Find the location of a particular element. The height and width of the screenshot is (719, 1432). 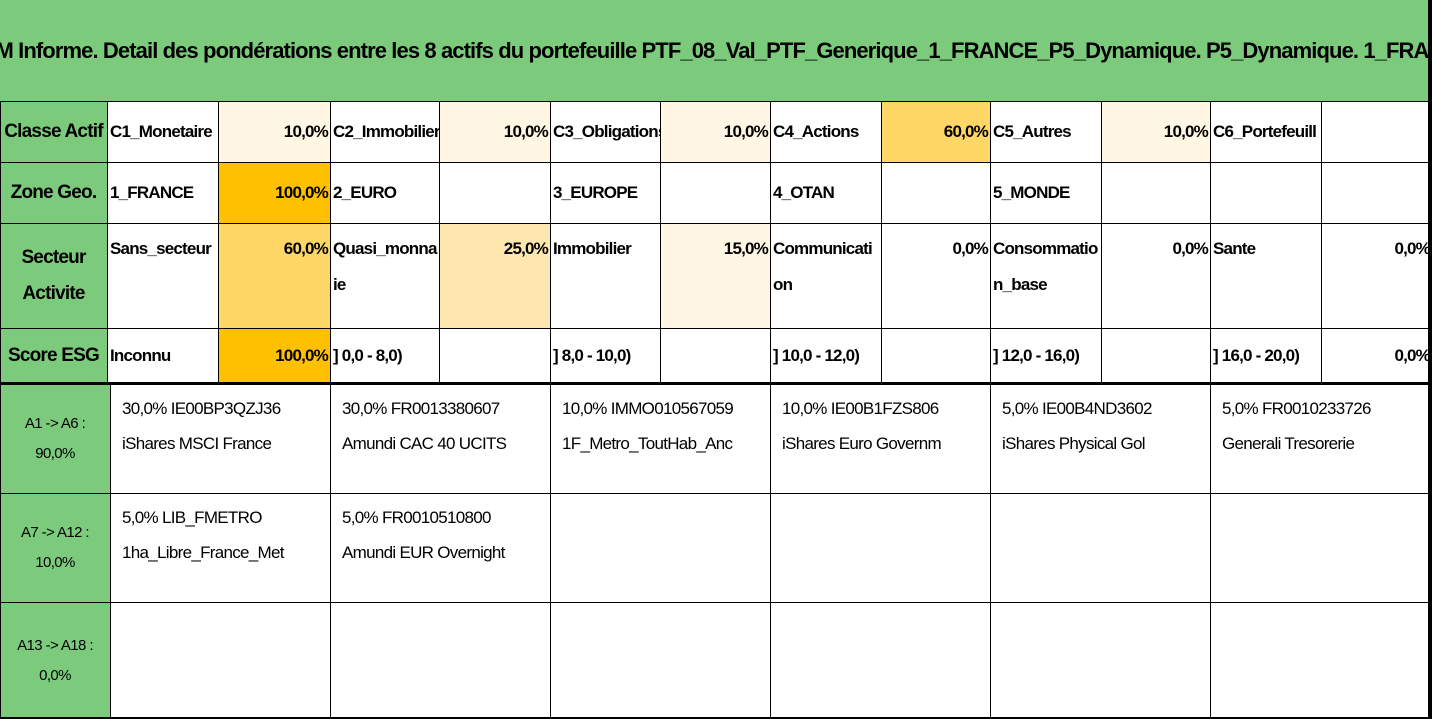

category-name: C6_Portefeuill is located at coordinates (1265, 131).